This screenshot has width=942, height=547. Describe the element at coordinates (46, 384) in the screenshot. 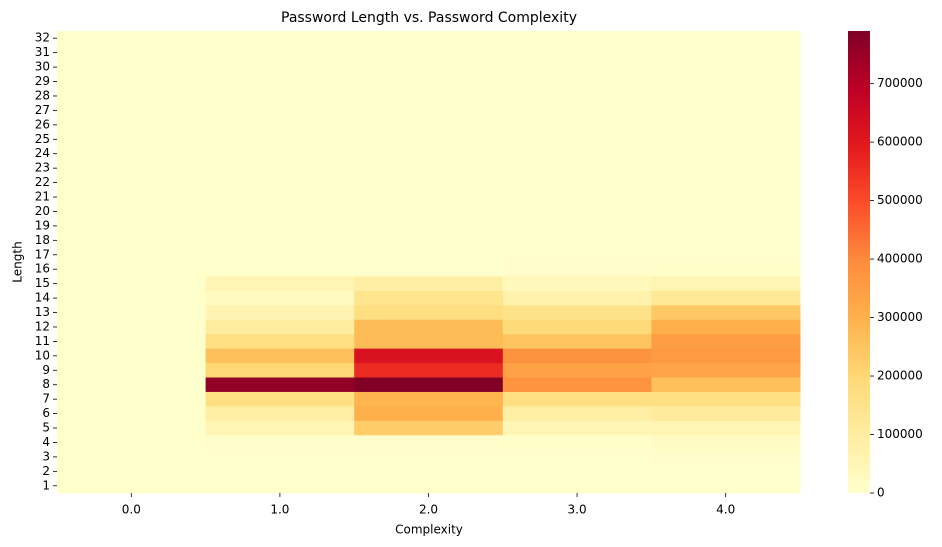

I see `y-tick-label: 8` at that location.